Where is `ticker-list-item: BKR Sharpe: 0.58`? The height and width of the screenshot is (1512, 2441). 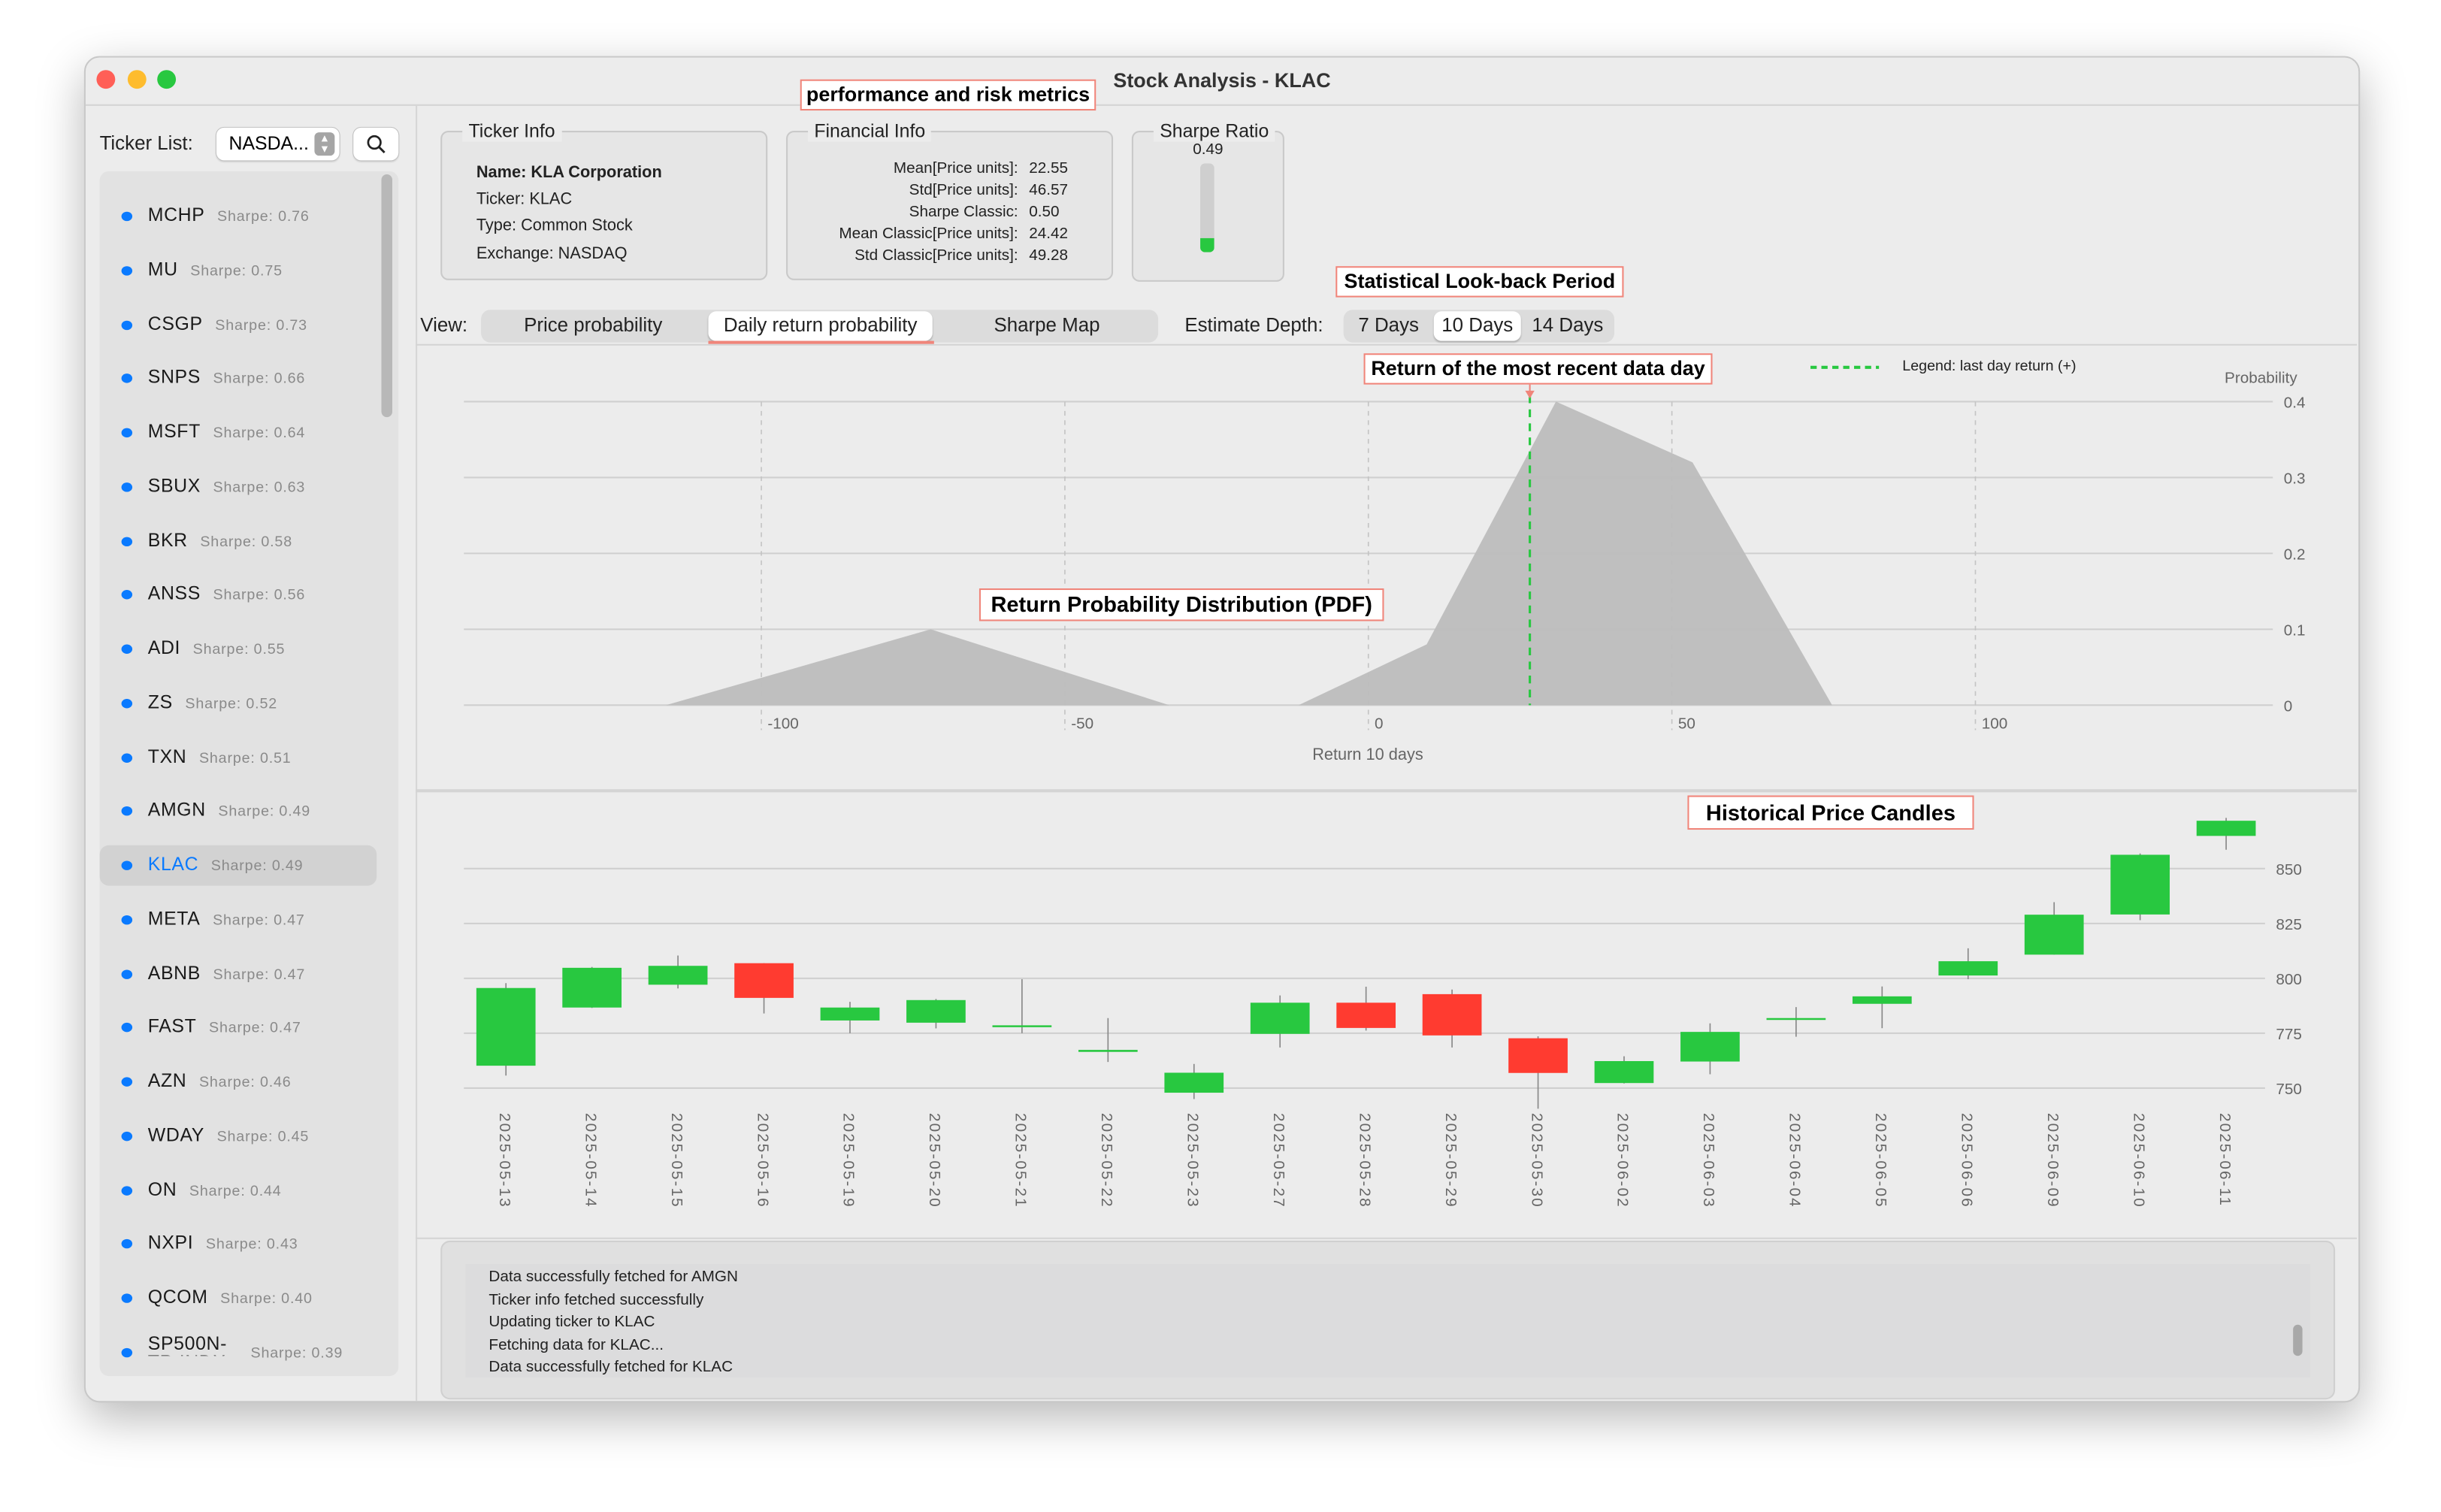
ticker-list-item: BKR Sharpe: 0.58 is located at coordinates (239, 541).